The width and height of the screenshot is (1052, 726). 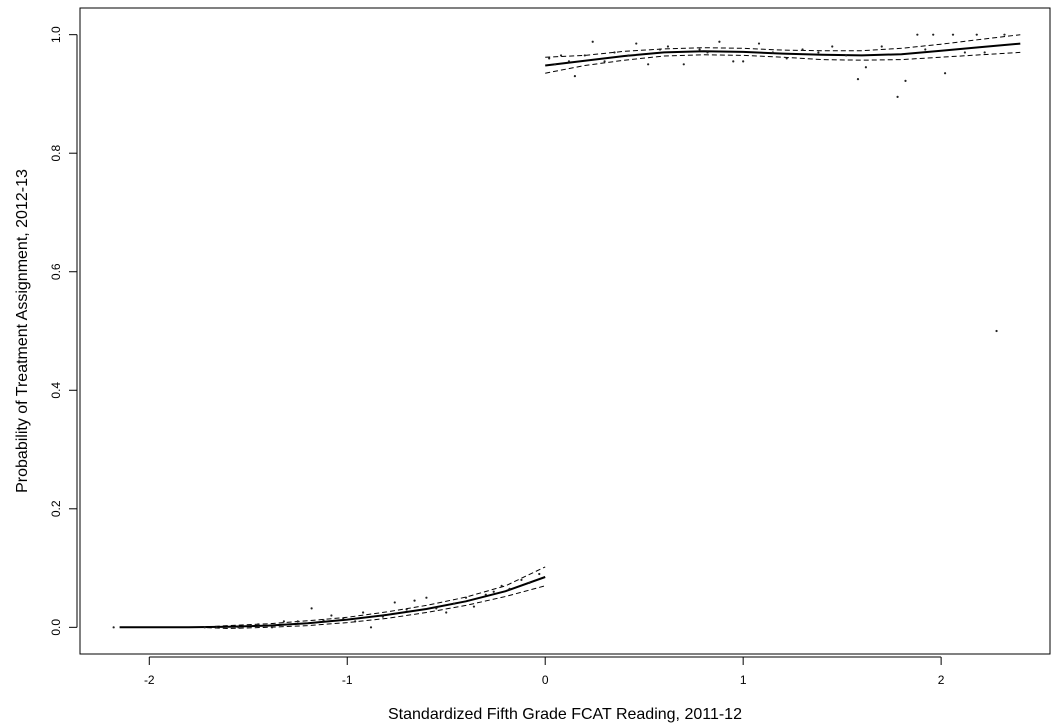 I want to click on y-axis: 0.0 0.2 0.4 0.6 0.8 1.0, so click(x=63, y=331).